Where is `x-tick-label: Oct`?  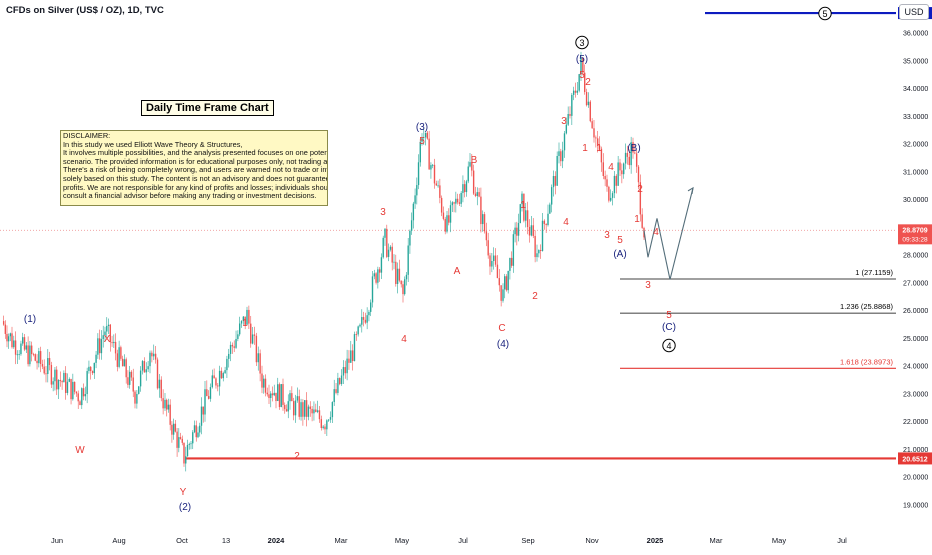 x-tick-label: Oct is located at coordinates (182, 540).